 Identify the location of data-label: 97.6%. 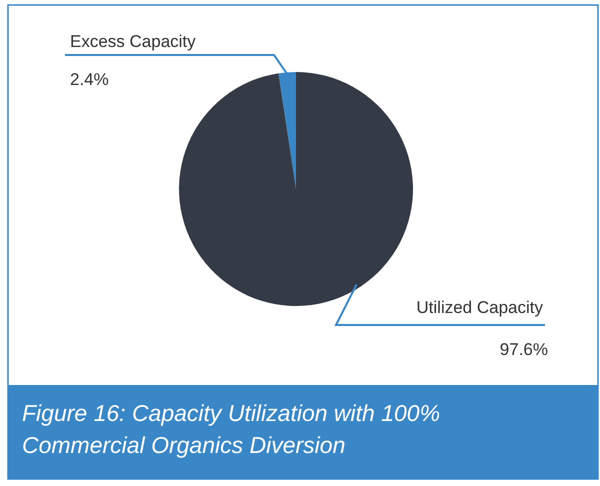
(524, 349).